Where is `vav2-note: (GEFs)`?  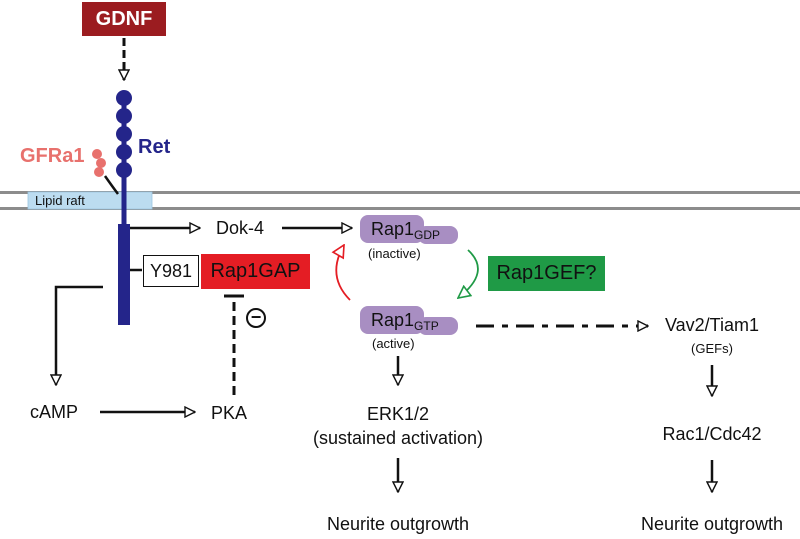 vav2-note: (GEFs) is located at coordinates (712, 348).